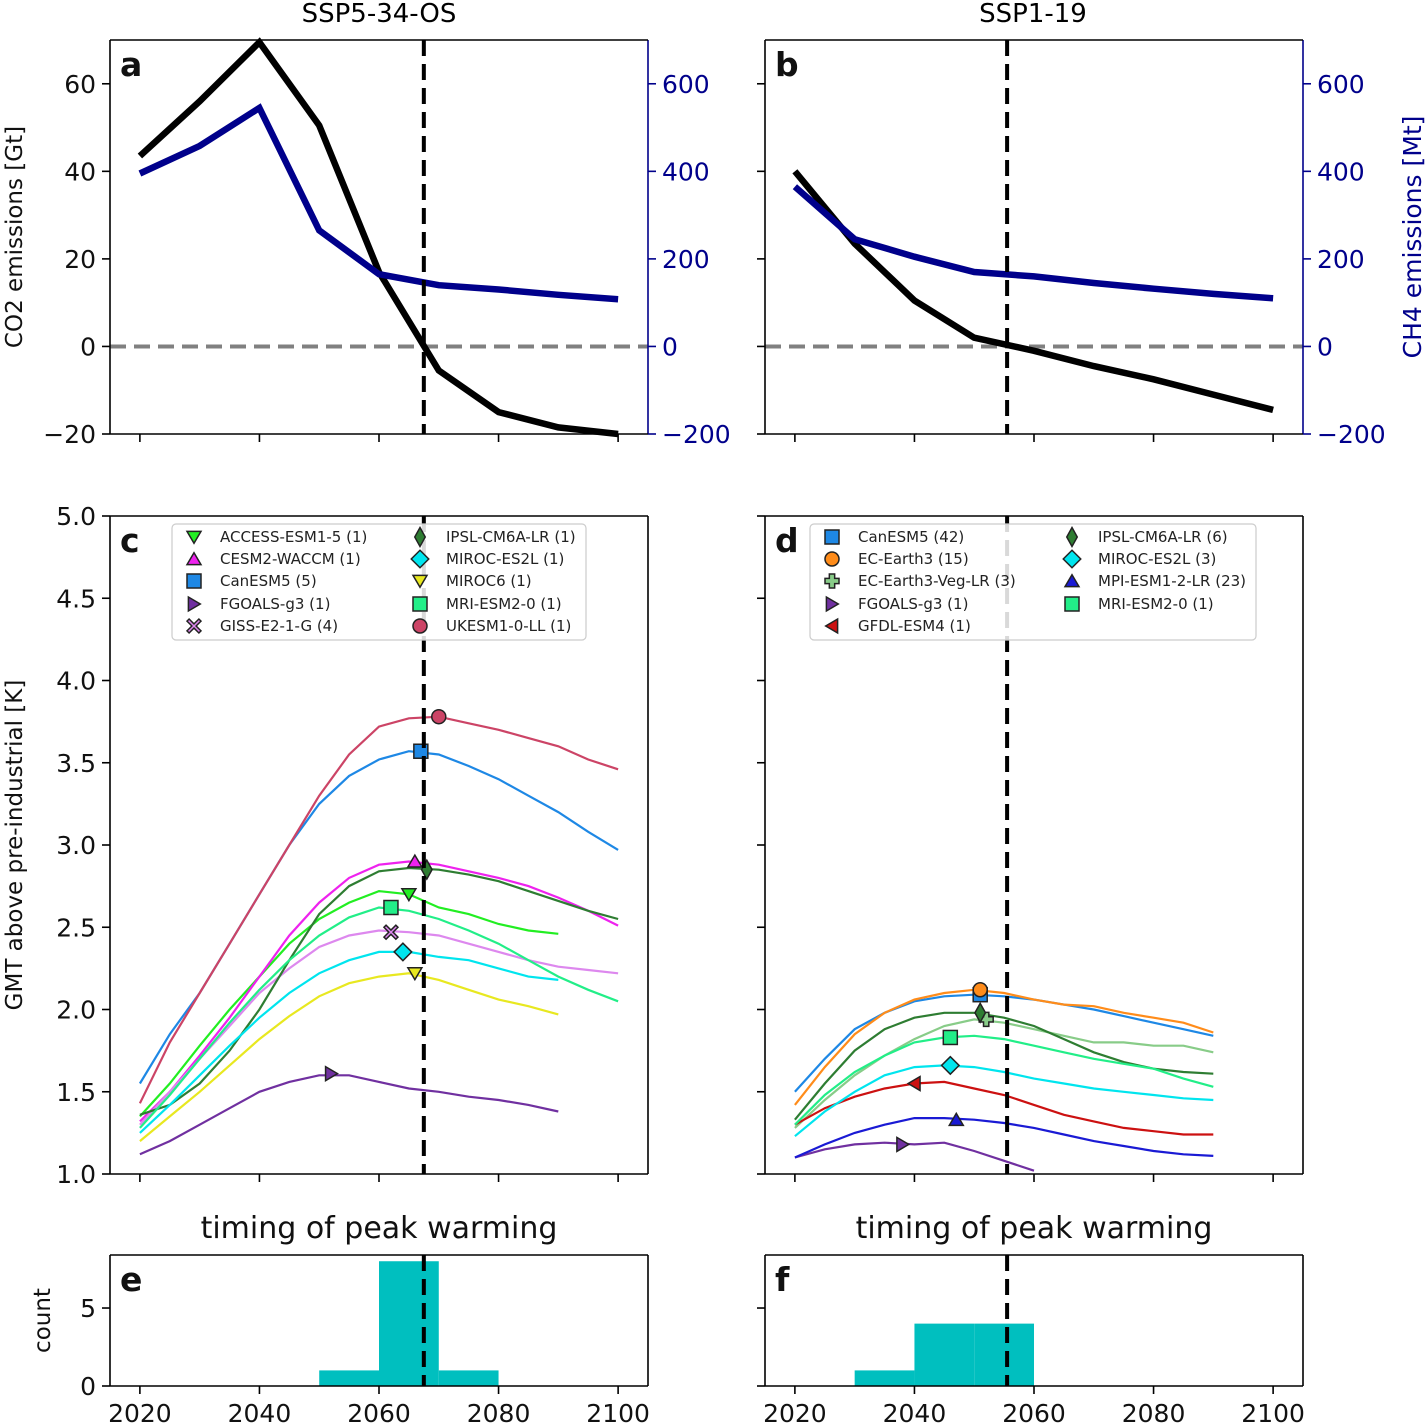  I want to click on column-title-left: SSP5-34-OS, so click(379, 14).